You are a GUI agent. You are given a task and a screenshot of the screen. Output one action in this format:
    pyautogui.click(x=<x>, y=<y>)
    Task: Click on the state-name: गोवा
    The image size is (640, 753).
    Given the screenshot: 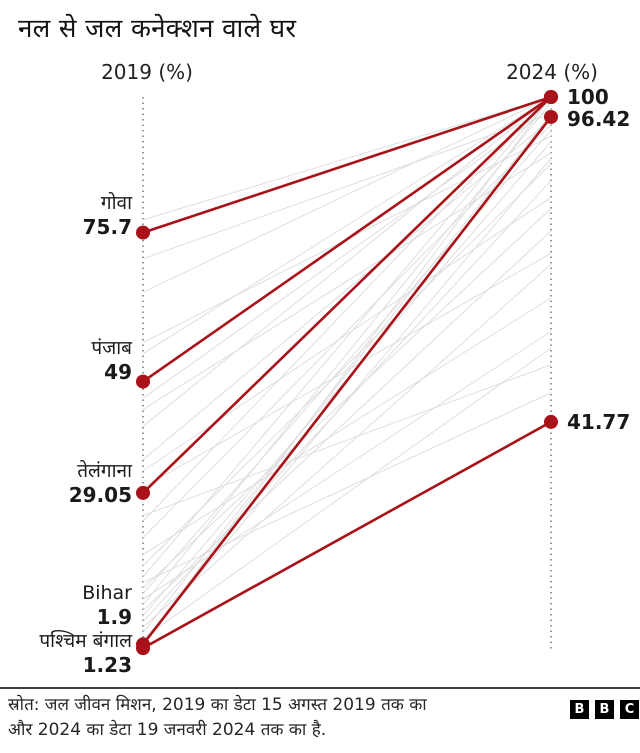 What is the action you would take?
    pyautogui.click(x=116, y=203)
    